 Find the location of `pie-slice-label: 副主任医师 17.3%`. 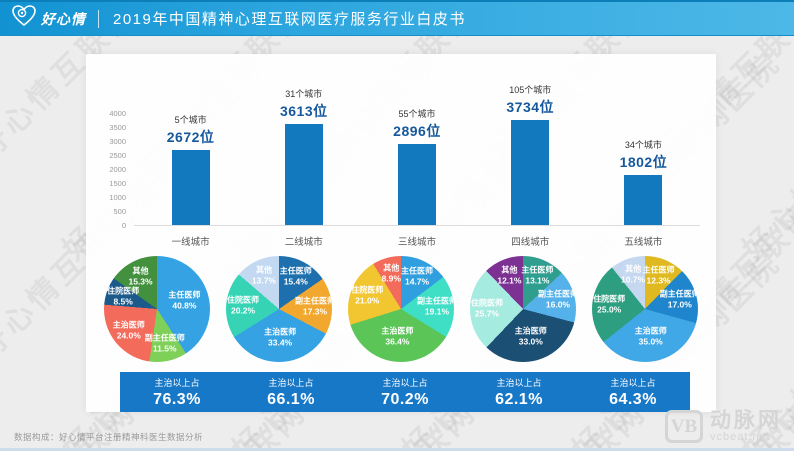

pie-slice-label: 副主任医师 17.3% is located at coordinates (315, 307).